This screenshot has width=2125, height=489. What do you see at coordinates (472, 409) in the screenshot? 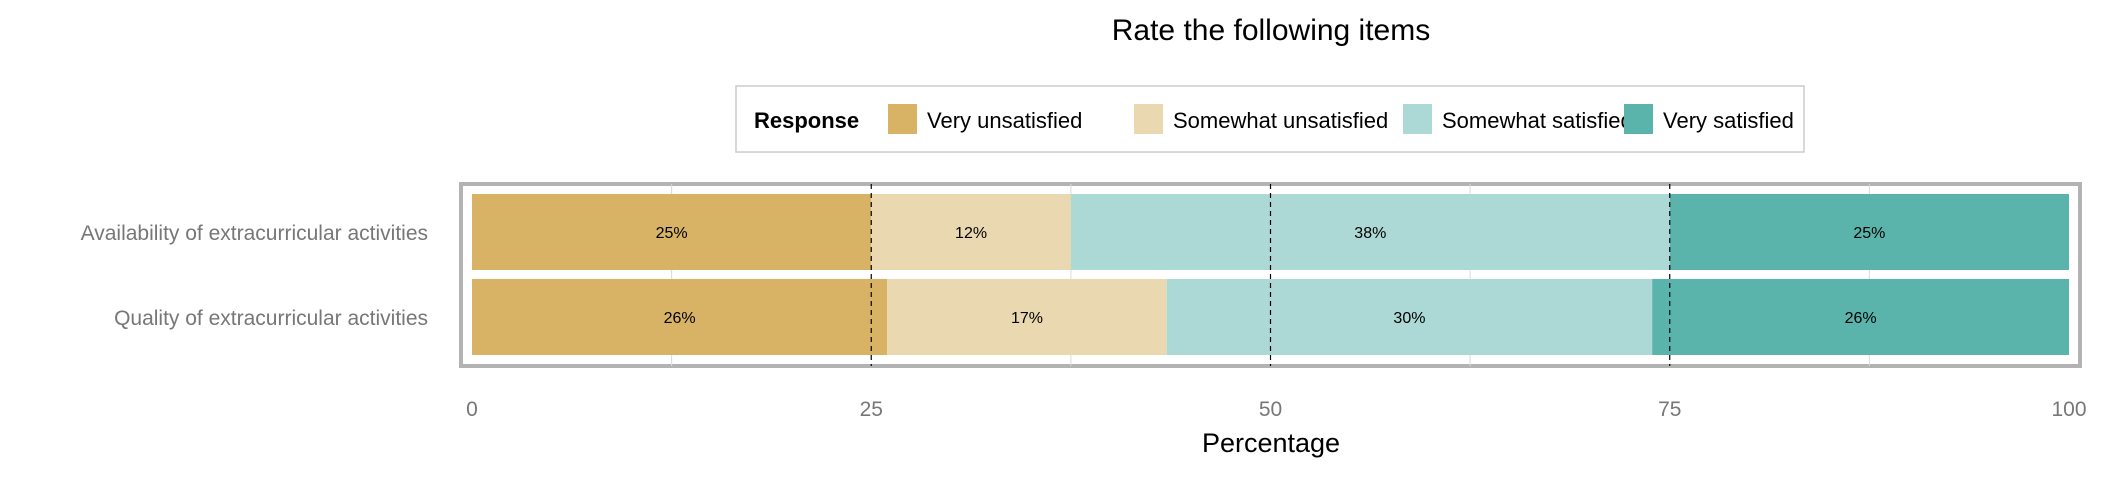
I see `x-tick-label: 0` at bounding box center [472, 409].